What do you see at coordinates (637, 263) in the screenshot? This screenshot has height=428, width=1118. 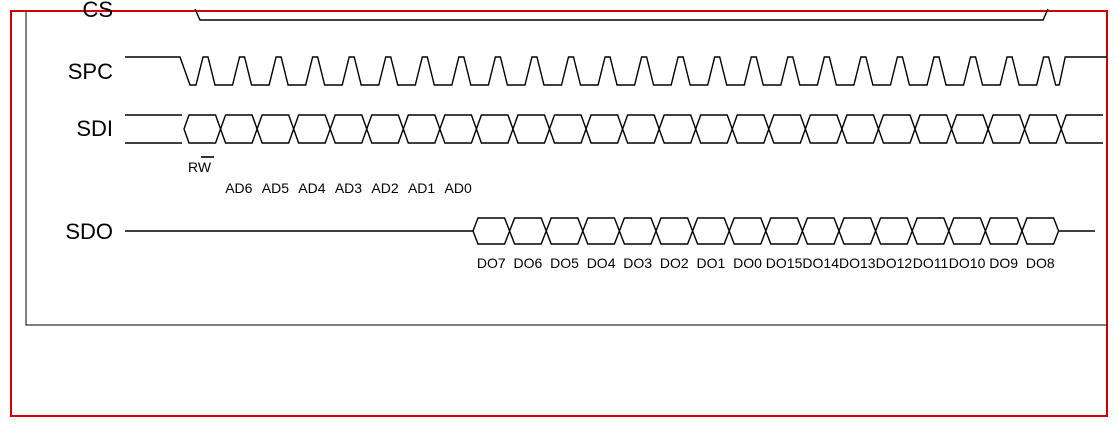 I see `data-bit-label: DO3` at bounding box center [637, 263].